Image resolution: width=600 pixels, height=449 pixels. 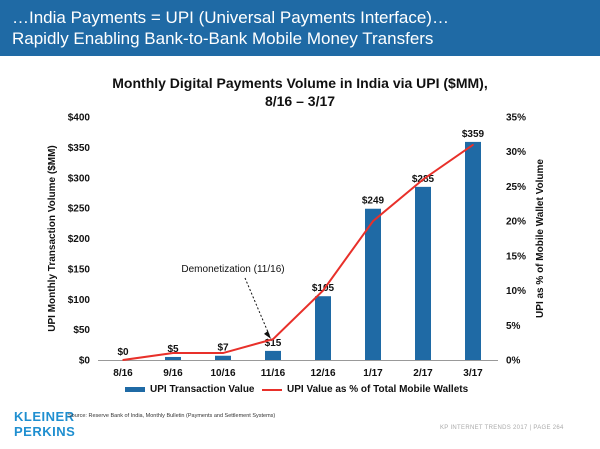 I want to click on legend-bar-swatch, so click(x=135, y=389).